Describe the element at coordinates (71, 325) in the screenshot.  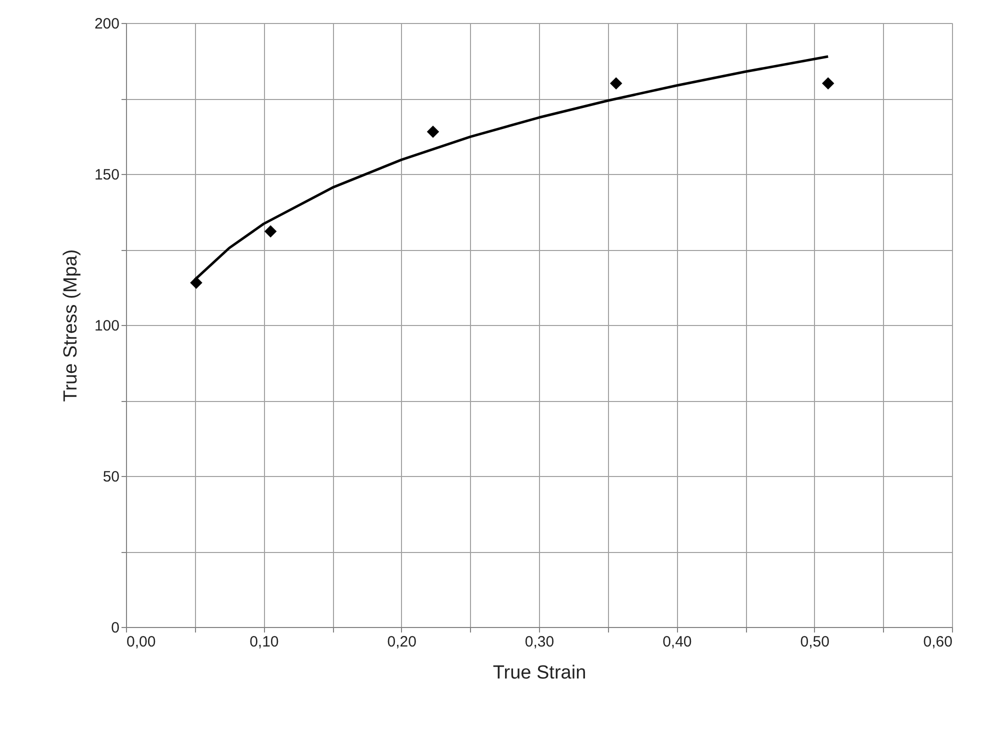
I see `y-axis-title: True Stress (Mpa)` at that location.